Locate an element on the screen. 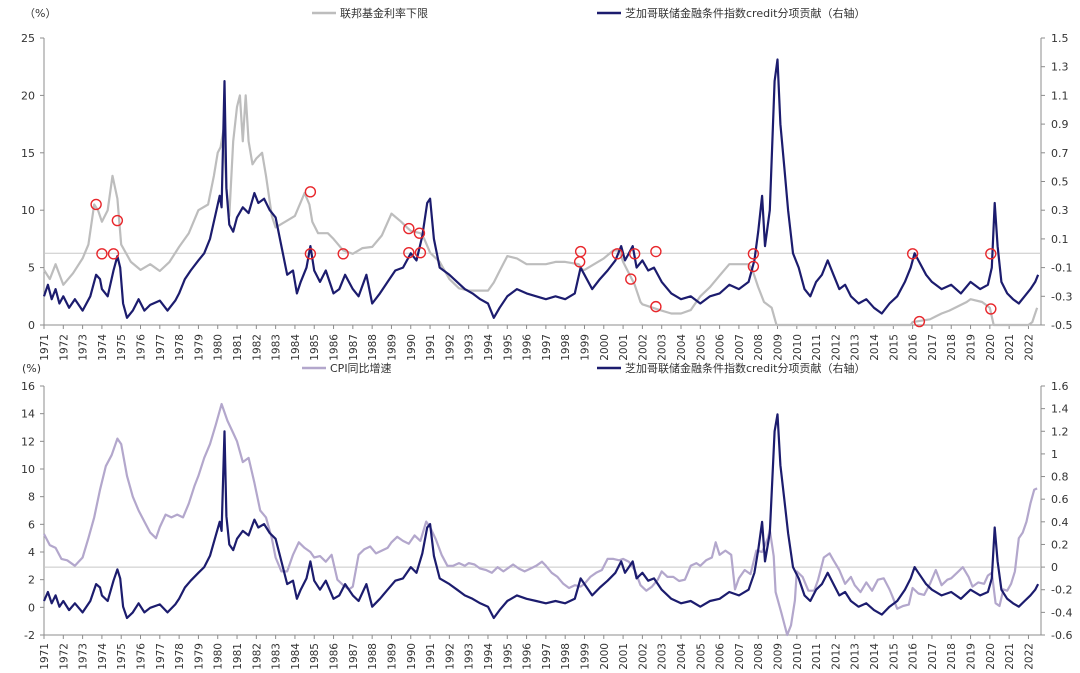 The width and height of the screenshot is (1080, 673). y-right-tick-label: 1.1 is located at coordinates (1060, 95).